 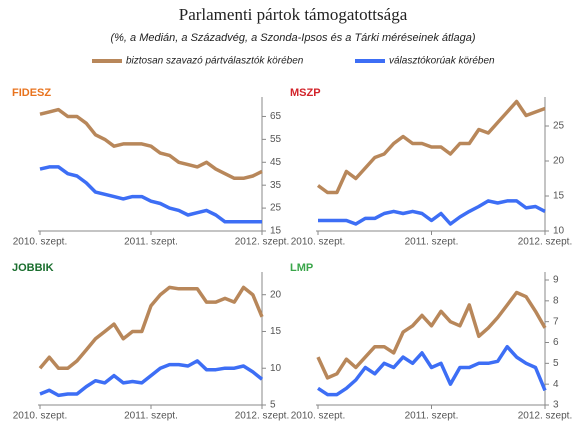 What do you see at coordinates (442, 61) in the screenshot?
I see `legend-label: választókorúak körében` at bounding box center [442, 61].